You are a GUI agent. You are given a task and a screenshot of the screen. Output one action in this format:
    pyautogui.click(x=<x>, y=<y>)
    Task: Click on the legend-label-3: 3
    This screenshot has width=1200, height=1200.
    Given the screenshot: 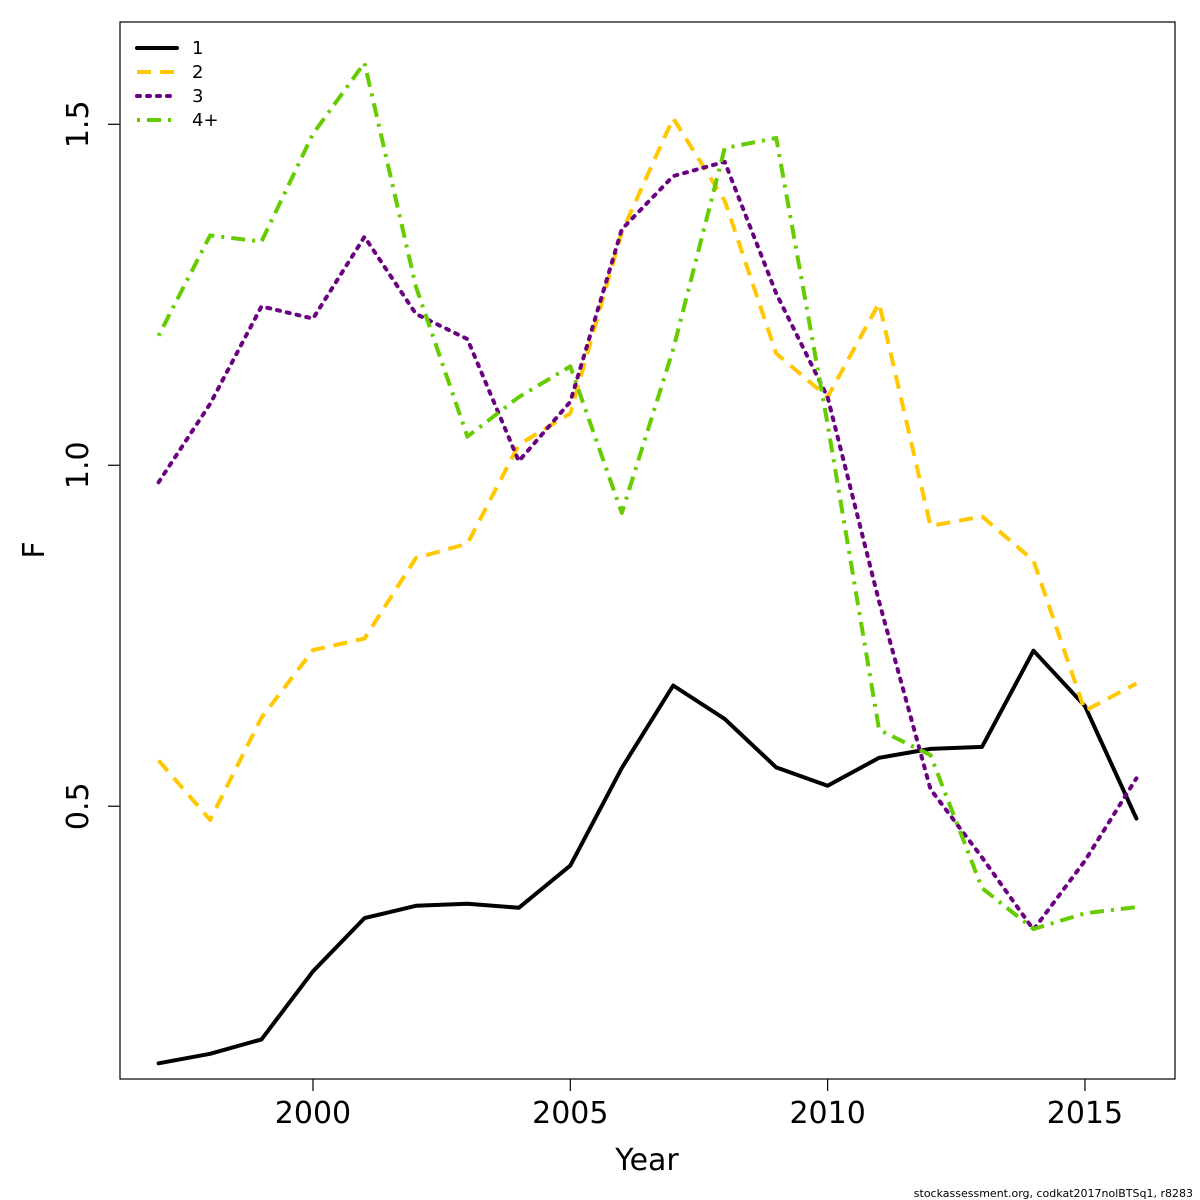 What is the action you would take?
    pyautogui.click(x=197, y=96)
    